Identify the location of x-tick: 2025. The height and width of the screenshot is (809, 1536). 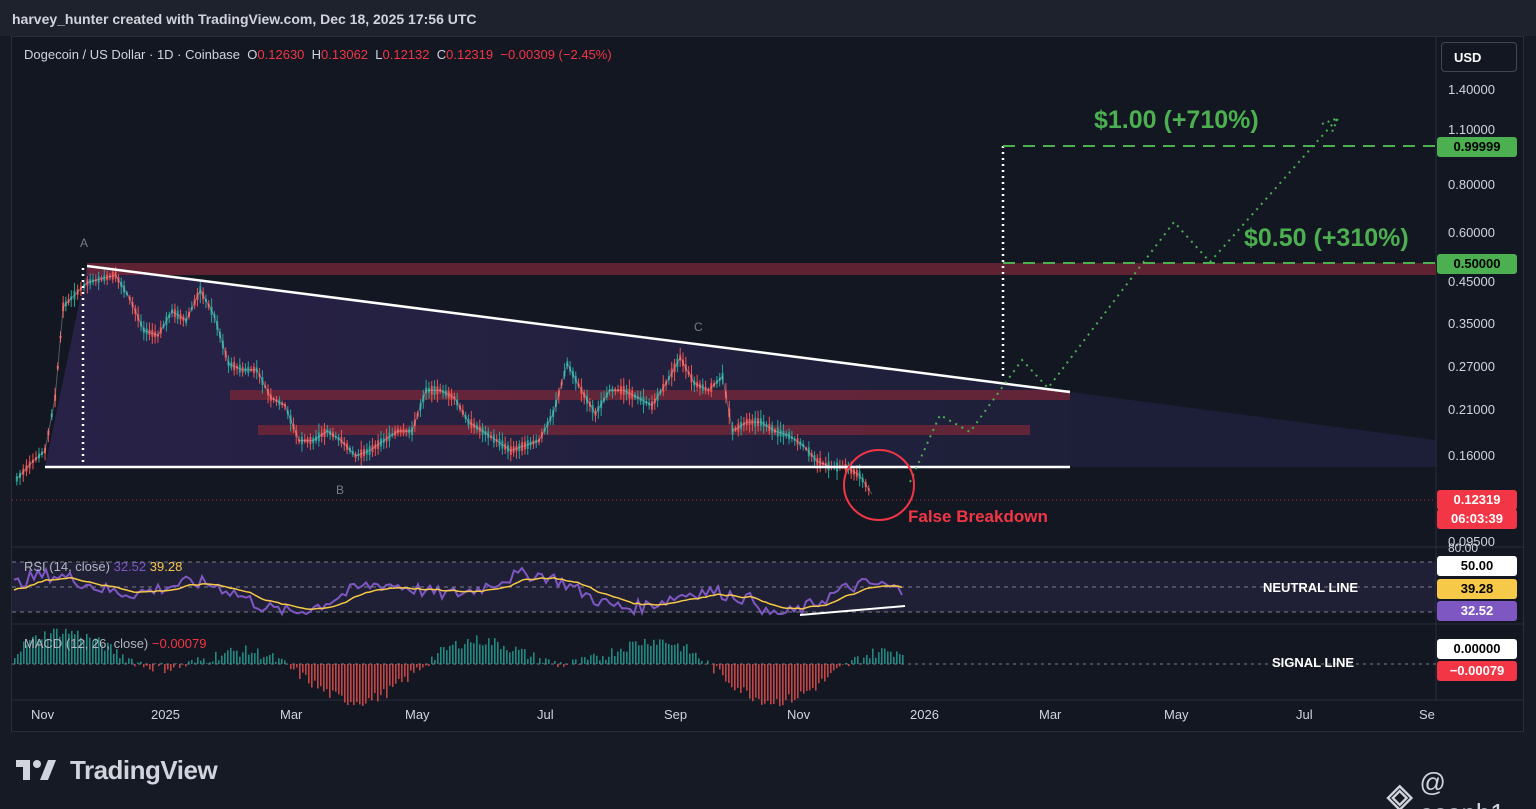
(165, 714).